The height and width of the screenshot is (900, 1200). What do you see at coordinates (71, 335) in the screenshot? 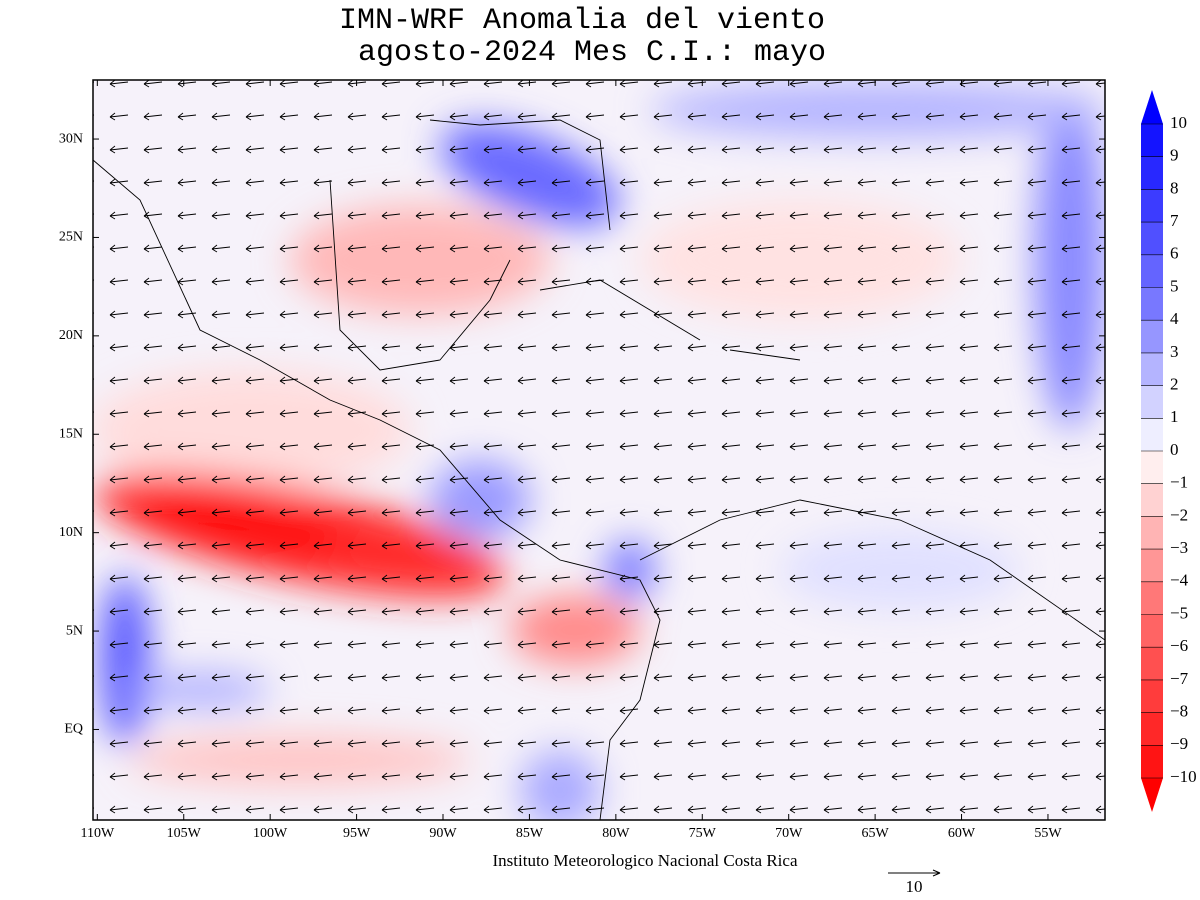
I see `y-tick-label: 20N` at bounding box center [71, 335].